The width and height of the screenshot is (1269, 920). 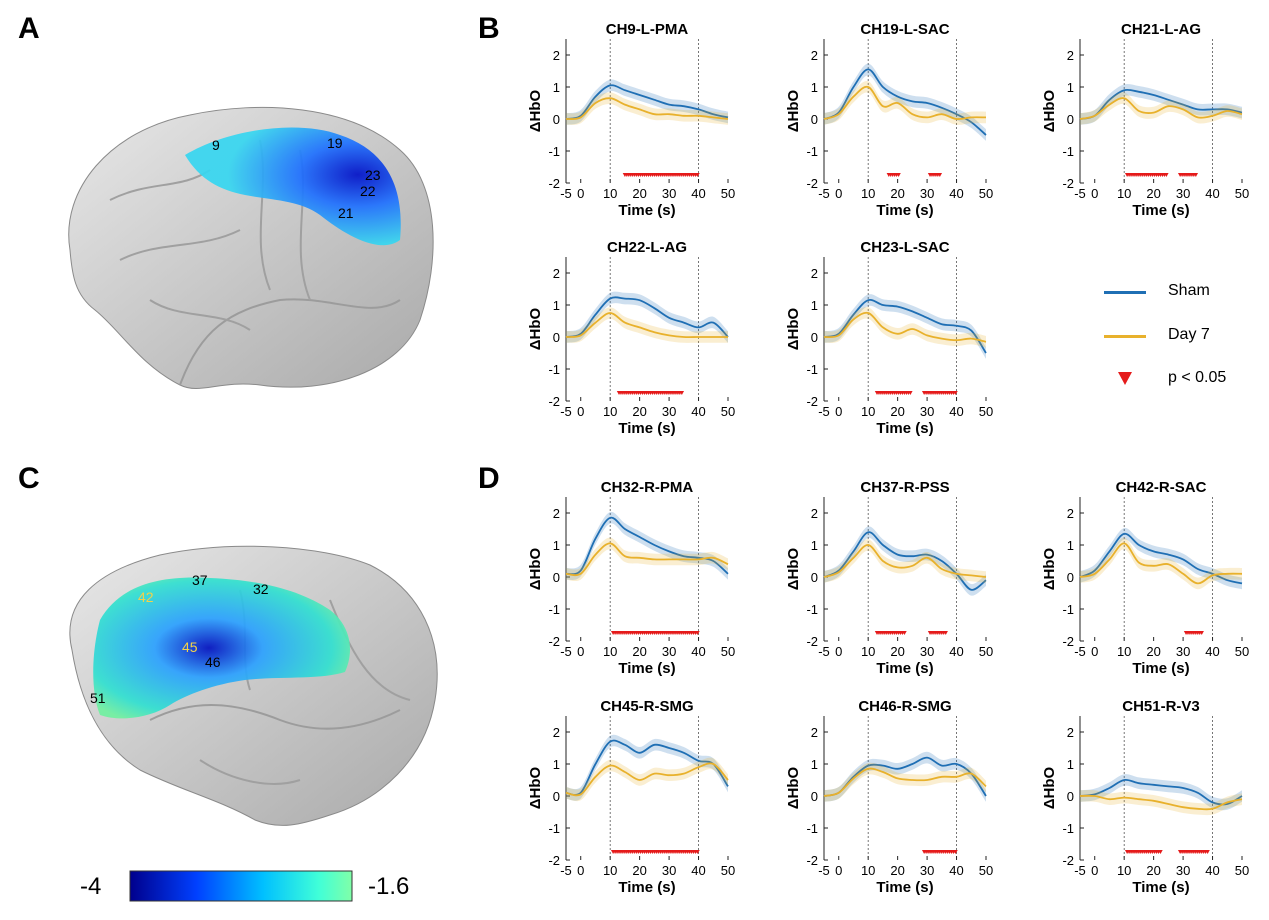 What do you see at coordinates (1189, 334) in the screenshot?
I see `legend-label-day7: Day 7` at bounding box center [1189, 334].